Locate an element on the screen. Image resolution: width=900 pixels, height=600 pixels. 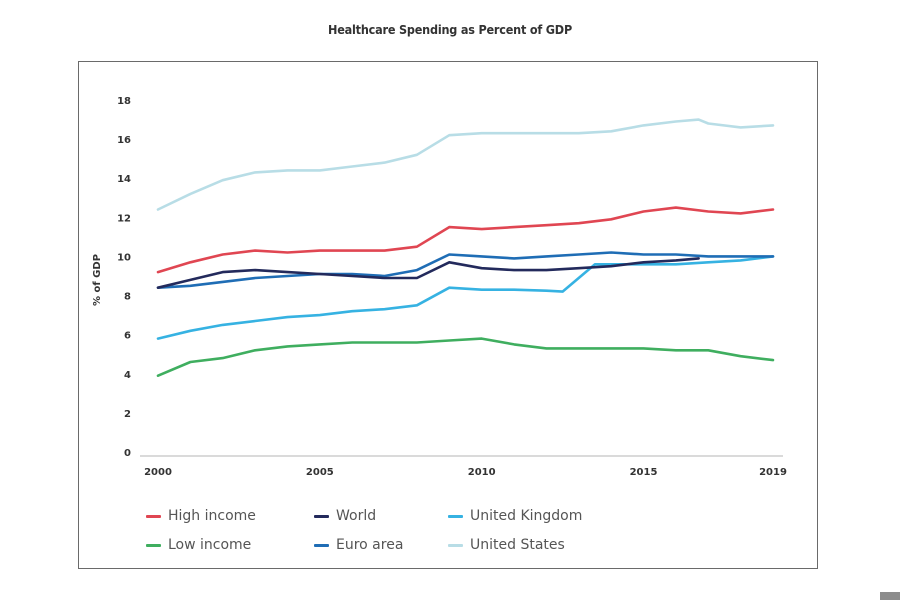
series-line-high-income is located at coordinates (465, 240).